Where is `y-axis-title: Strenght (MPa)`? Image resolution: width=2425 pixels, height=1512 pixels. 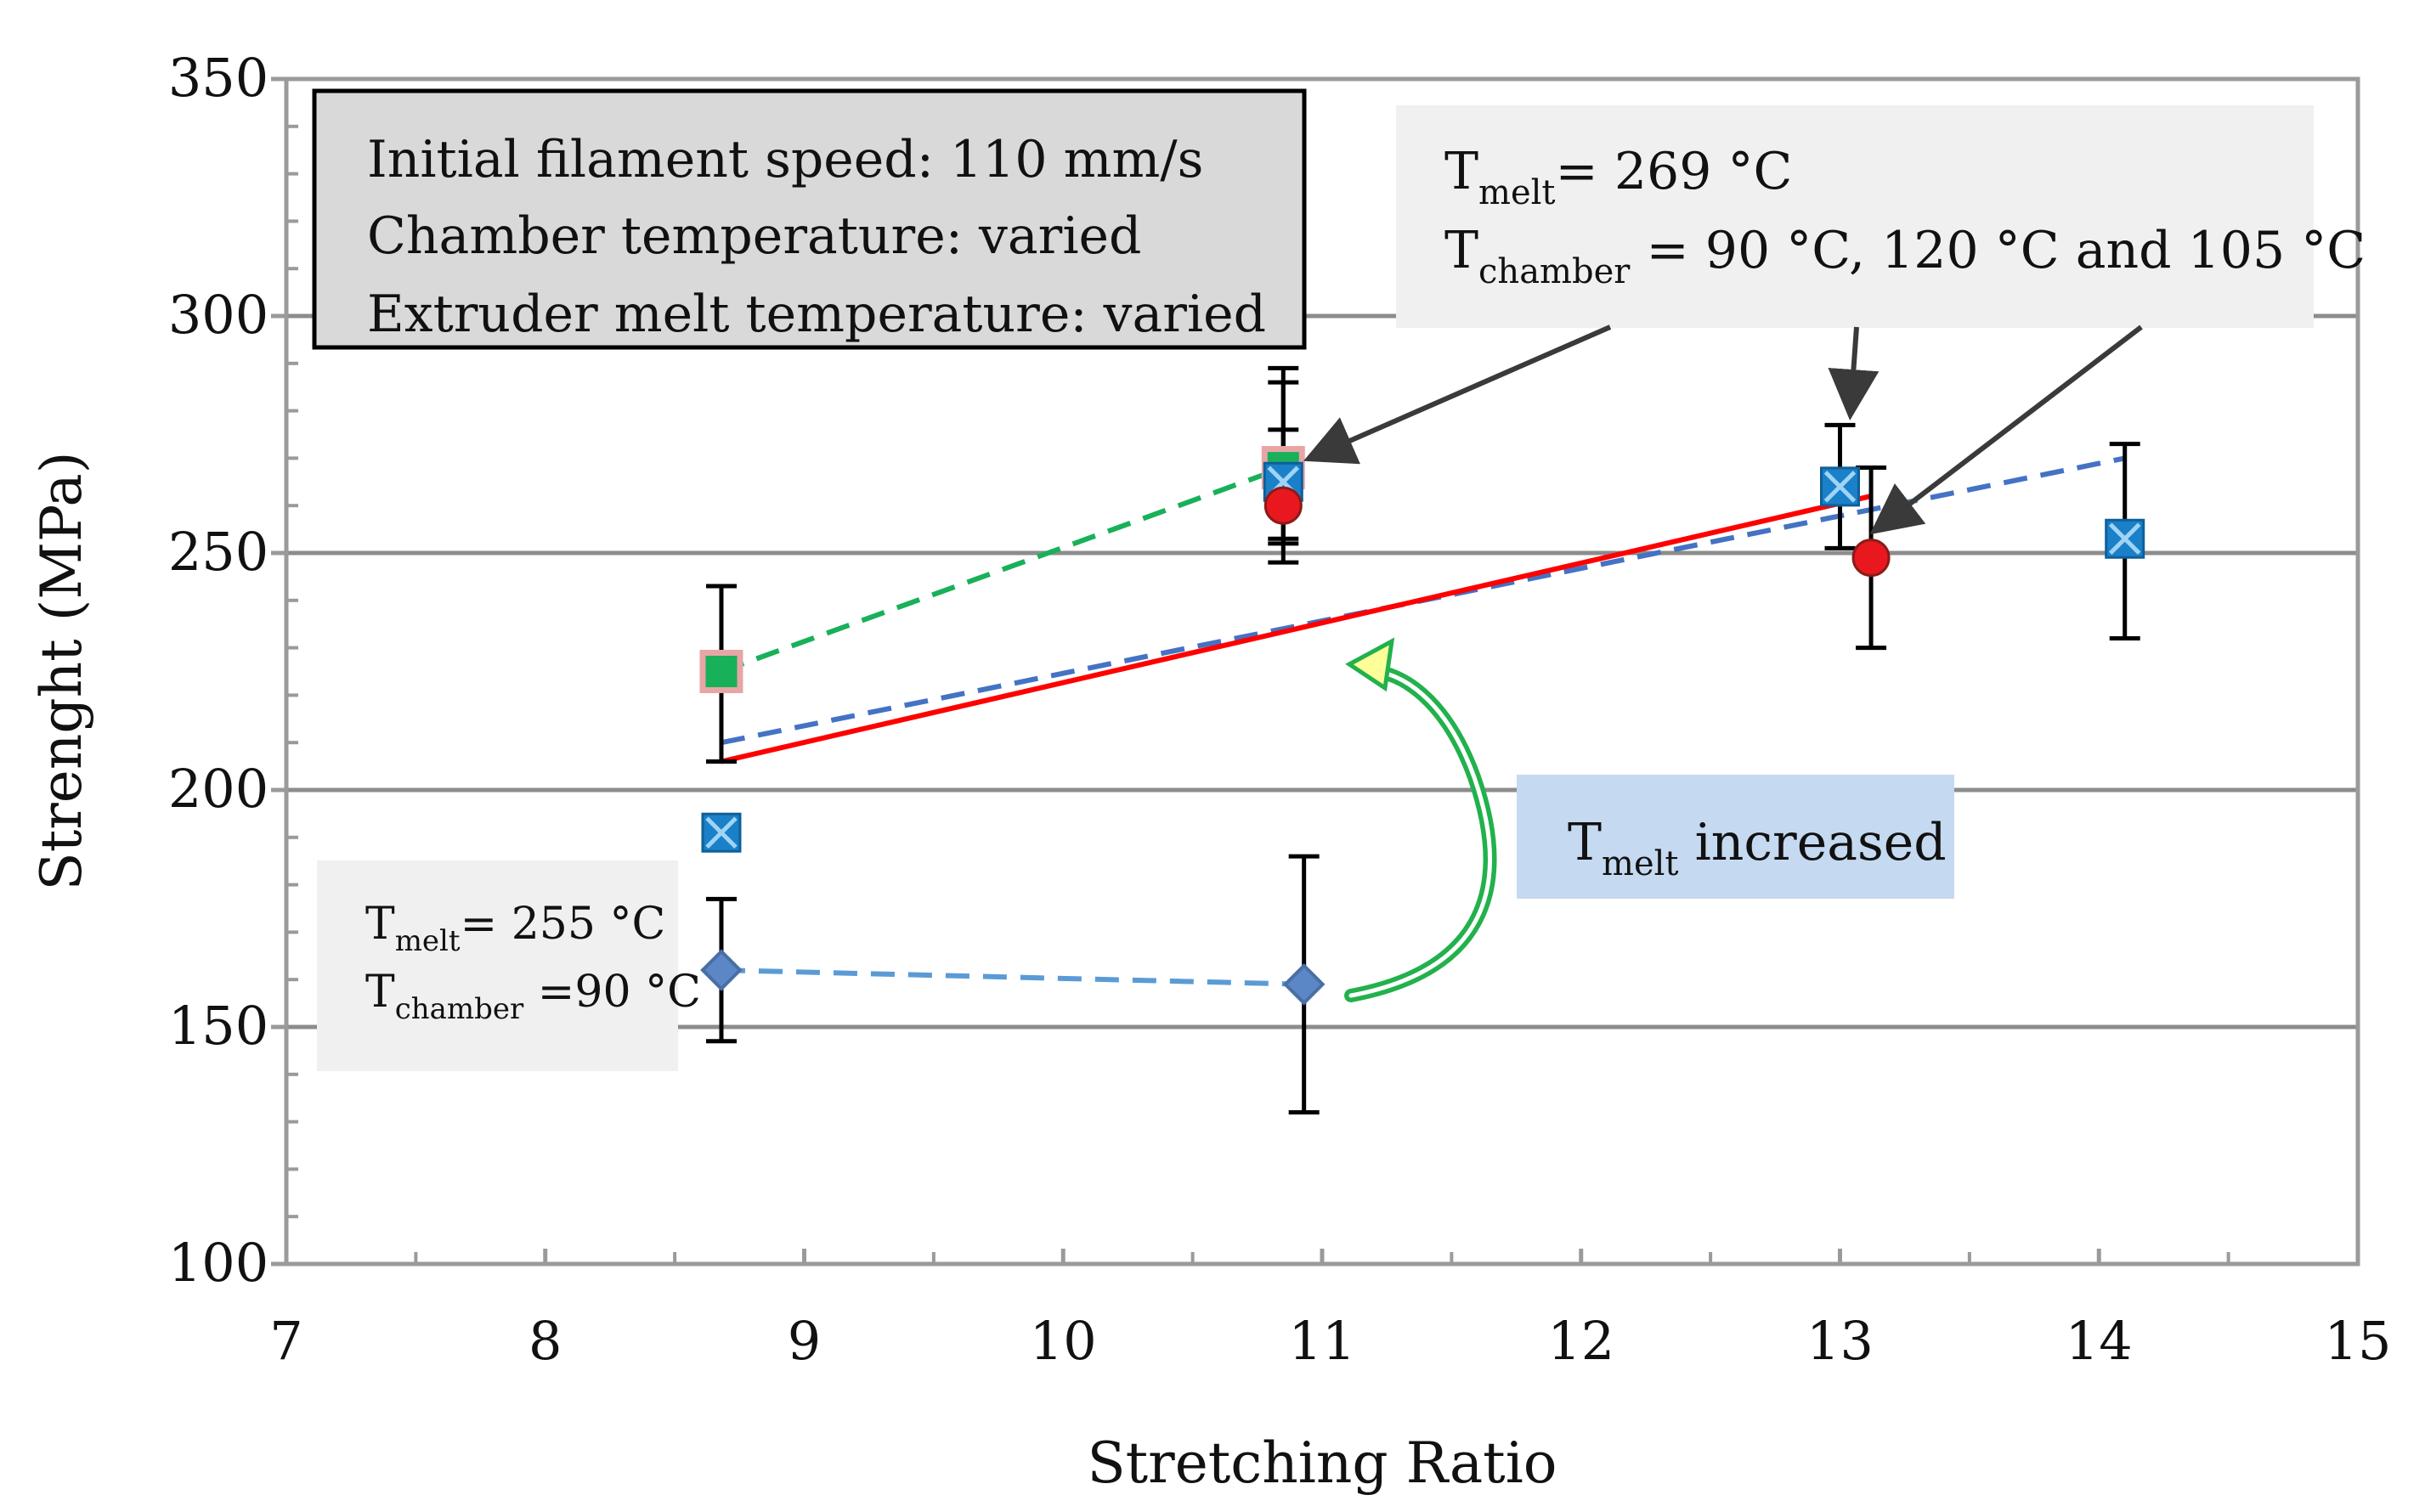 y-axis-title: Strenght (MPa) is located at coordinates (61, 671).